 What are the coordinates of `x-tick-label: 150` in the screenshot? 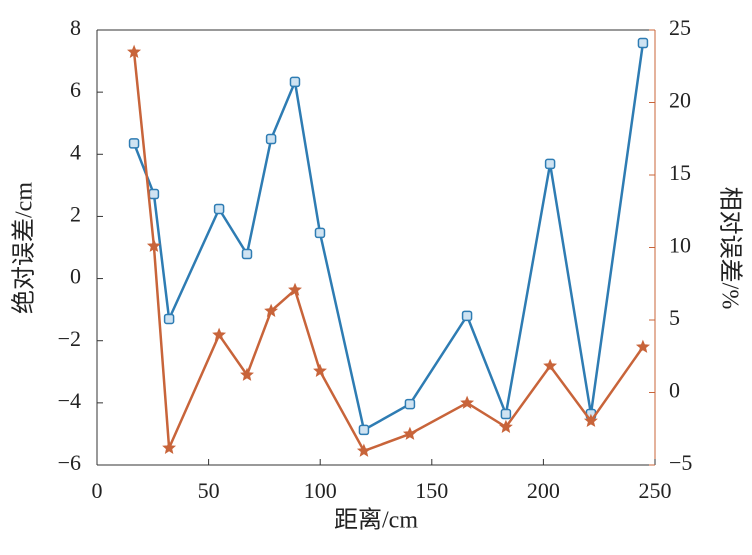 It's located at (431, 490).